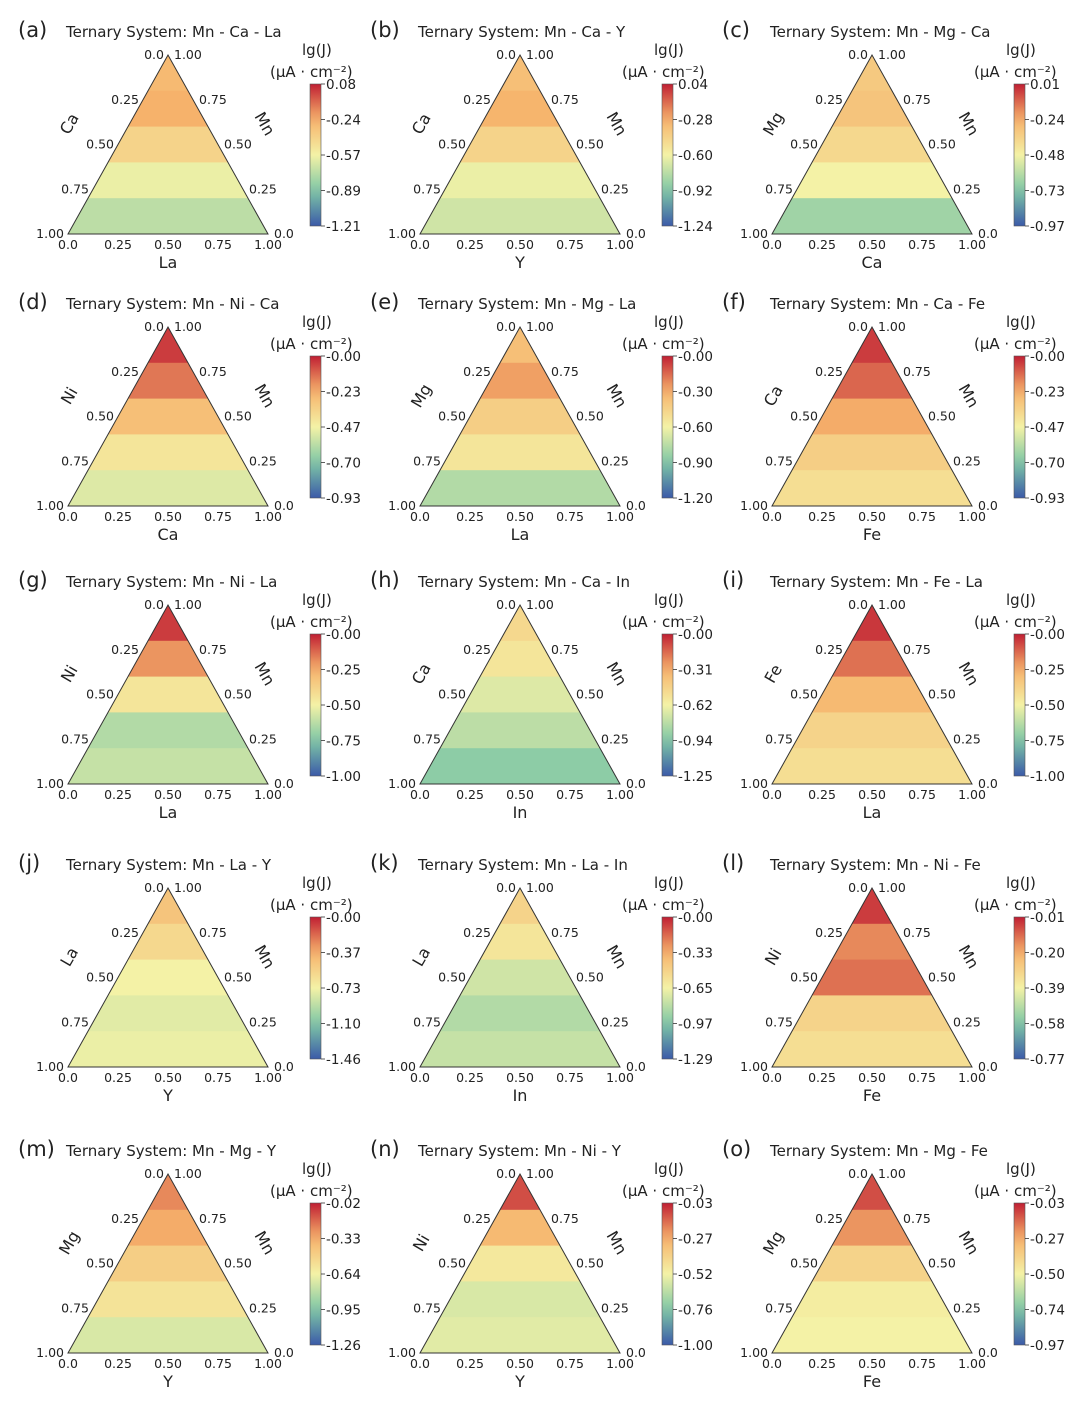 Image resolution: width=1080 pixels, height=1406 pixels. What do you see at coordinates (523, 582) in the screenshot?
I see `panel-title: Ternary System: Mn - Ca - In` at bounding box center [523, 582].